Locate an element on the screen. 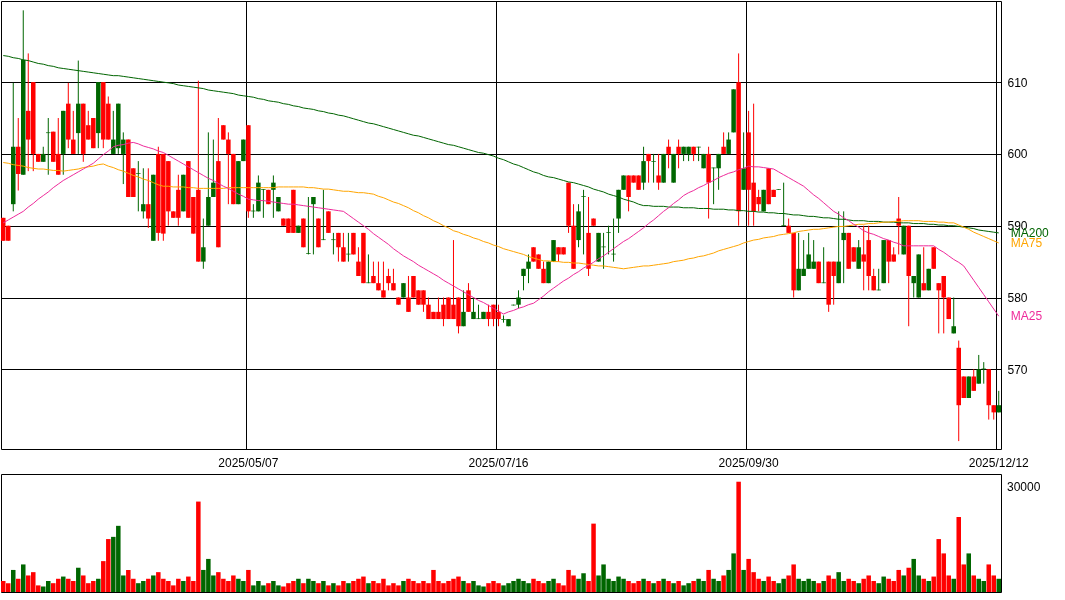  y-tick-label: 570 is located at coordinates (1017, 369).